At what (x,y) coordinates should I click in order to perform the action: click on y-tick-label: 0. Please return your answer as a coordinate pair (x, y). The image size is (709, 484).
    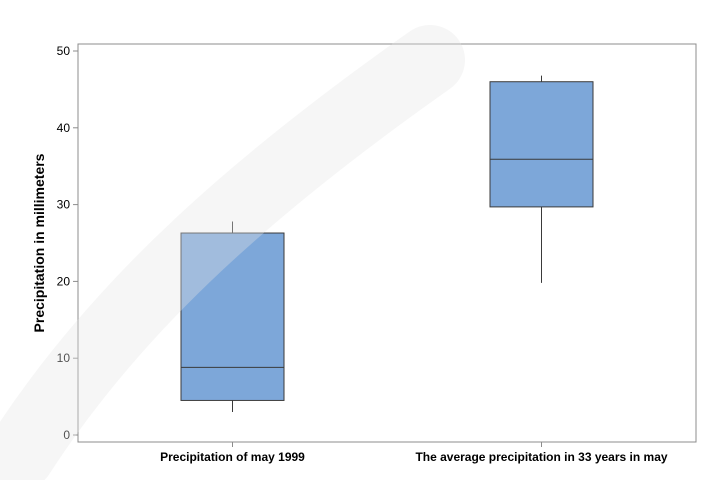
    Looking at the image, I should click on (66, 435).